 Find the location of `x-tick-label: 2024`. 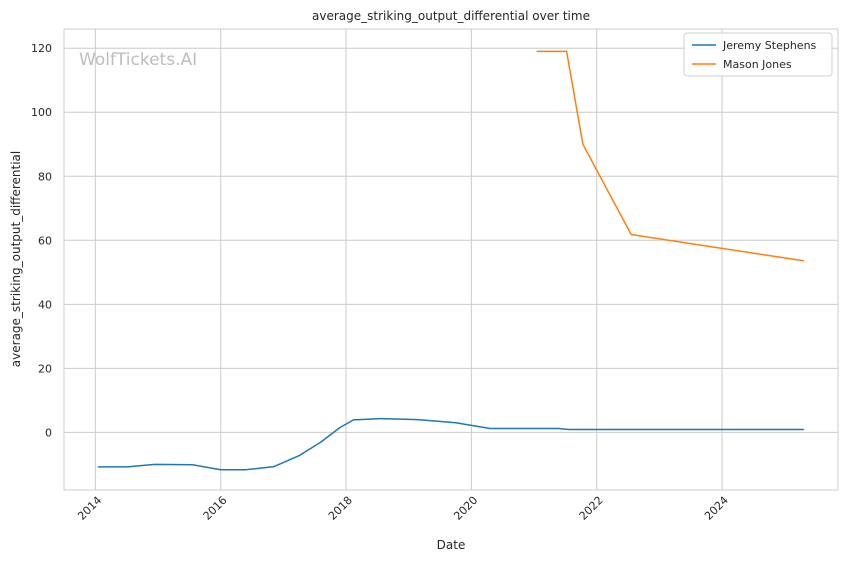

x-tick-label: 2024 is located at coordinates (716, 508).